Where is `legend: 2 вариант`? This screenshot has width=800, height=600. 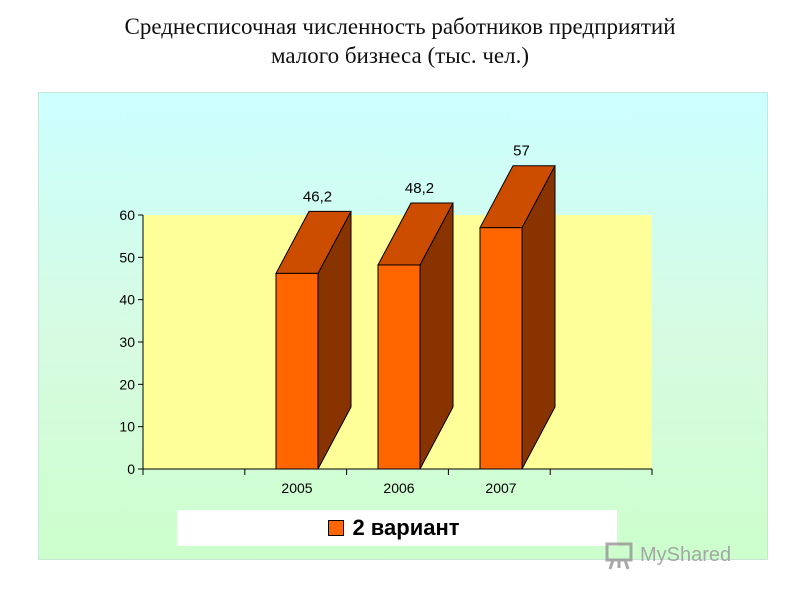
legend: 2 вариант is located at coordinates (397, 528).